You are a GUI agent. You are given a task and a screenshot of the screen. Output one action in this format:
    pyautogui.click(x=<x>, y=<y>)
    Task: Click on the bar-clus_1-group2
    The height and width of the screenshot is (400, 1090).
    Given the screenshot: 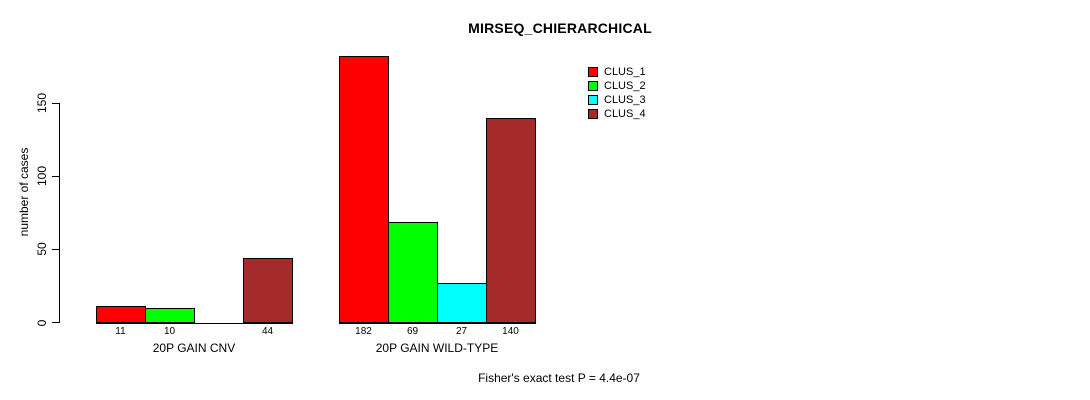 What is the action you would take?
    pyautogui.click(x=364, y=190)
    